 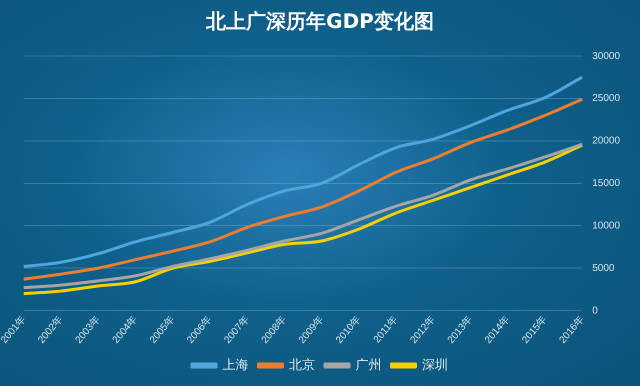 What do you see at coordinates (595, 310) in the screenshot?
I see `y-tick-label: 0` at bounding box center [595, 310].